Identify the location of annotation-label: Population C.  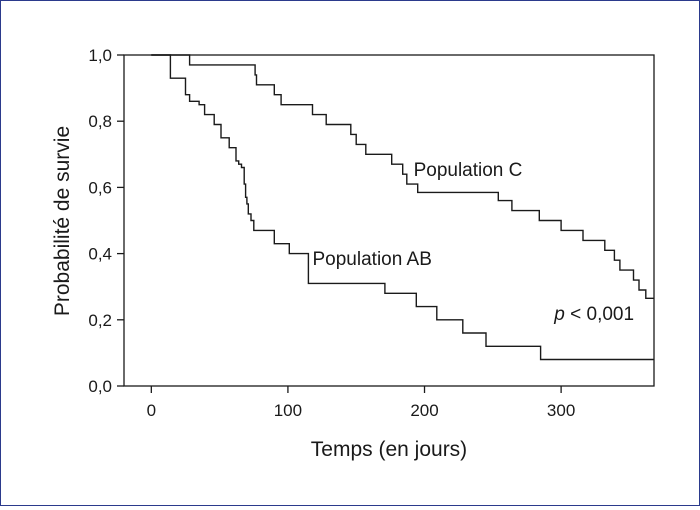
(468, 170).